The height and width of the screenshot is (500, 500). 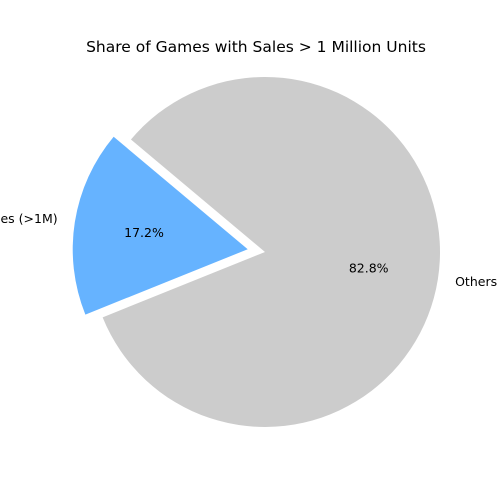 I want to click on pie-category-label-others: Others, so click(x=476, y=281).